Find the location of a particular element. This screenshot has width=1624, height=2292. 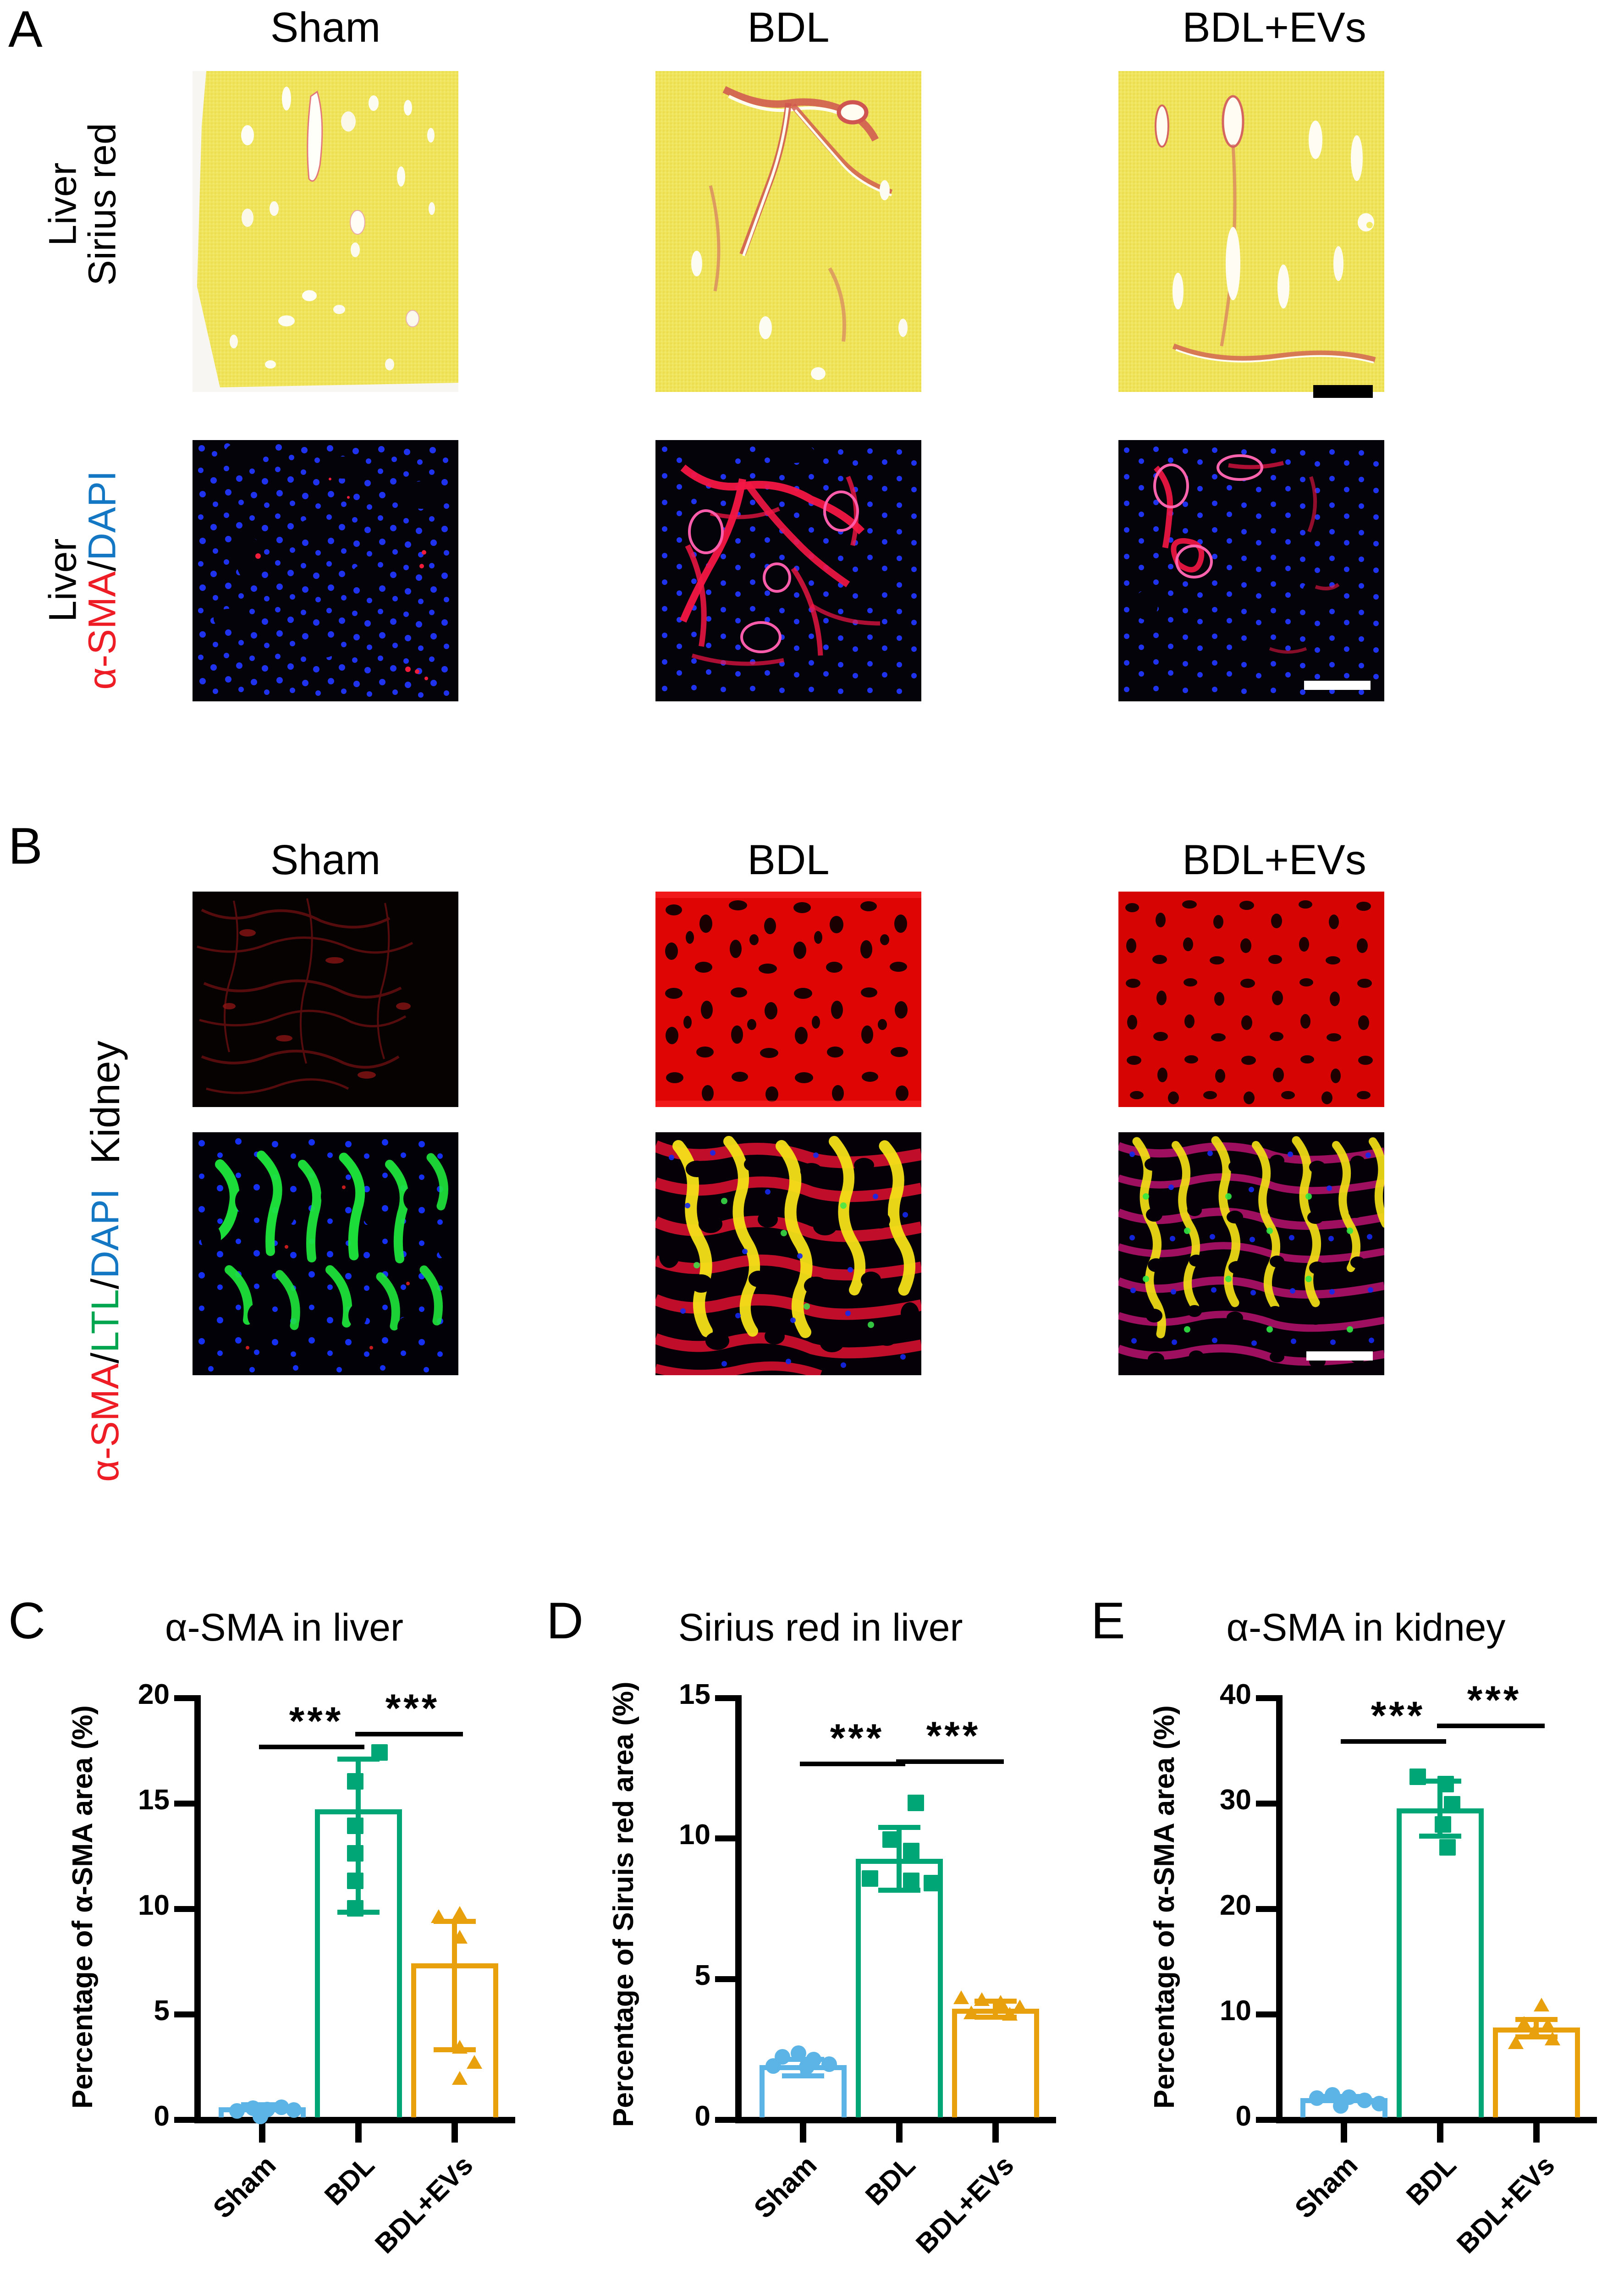

micrograph-liver-asma-dapi-bdl is located at coordinates (788, 570).